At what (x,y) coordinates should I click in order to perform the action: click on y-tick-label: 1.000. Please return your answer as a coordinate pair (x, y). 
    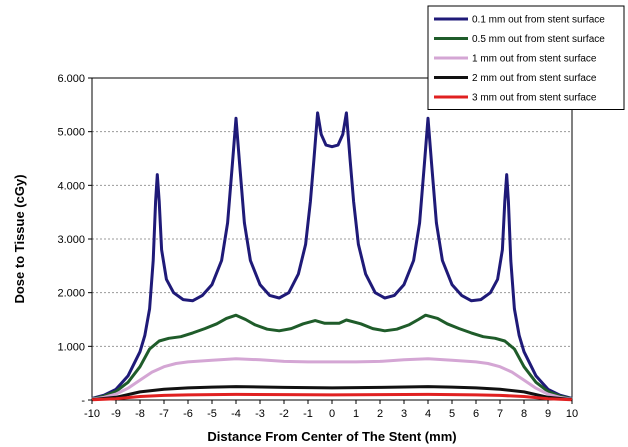
    Looking at the image, I should click on (71, 347).